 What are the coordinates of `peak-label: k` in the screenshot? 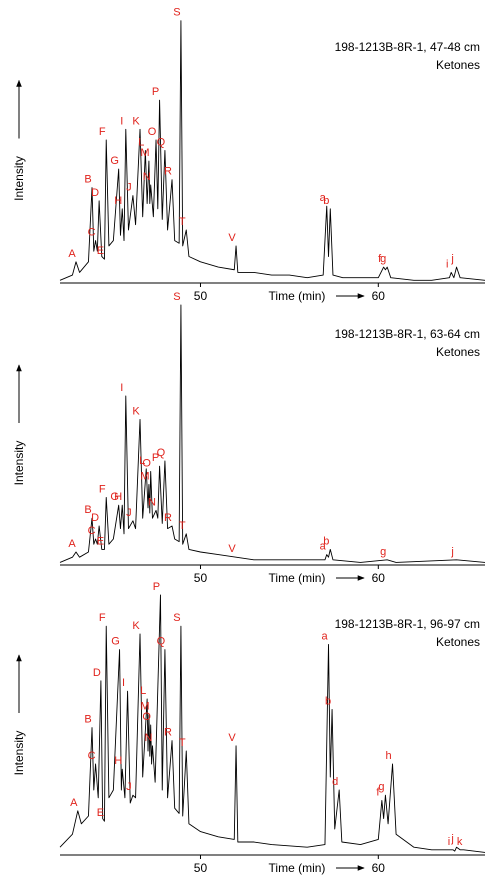 It's located at (460, 842).